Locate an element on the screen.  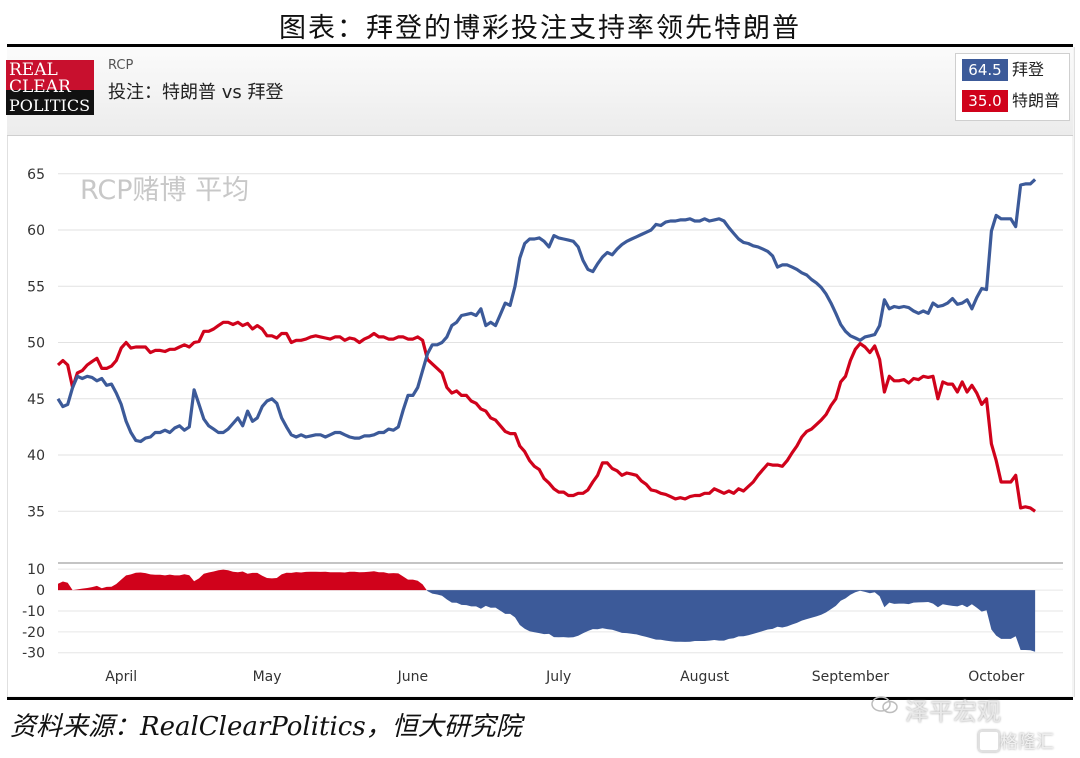
watermark-sub: 格隆汇 is located at coordinates (1027, 742).